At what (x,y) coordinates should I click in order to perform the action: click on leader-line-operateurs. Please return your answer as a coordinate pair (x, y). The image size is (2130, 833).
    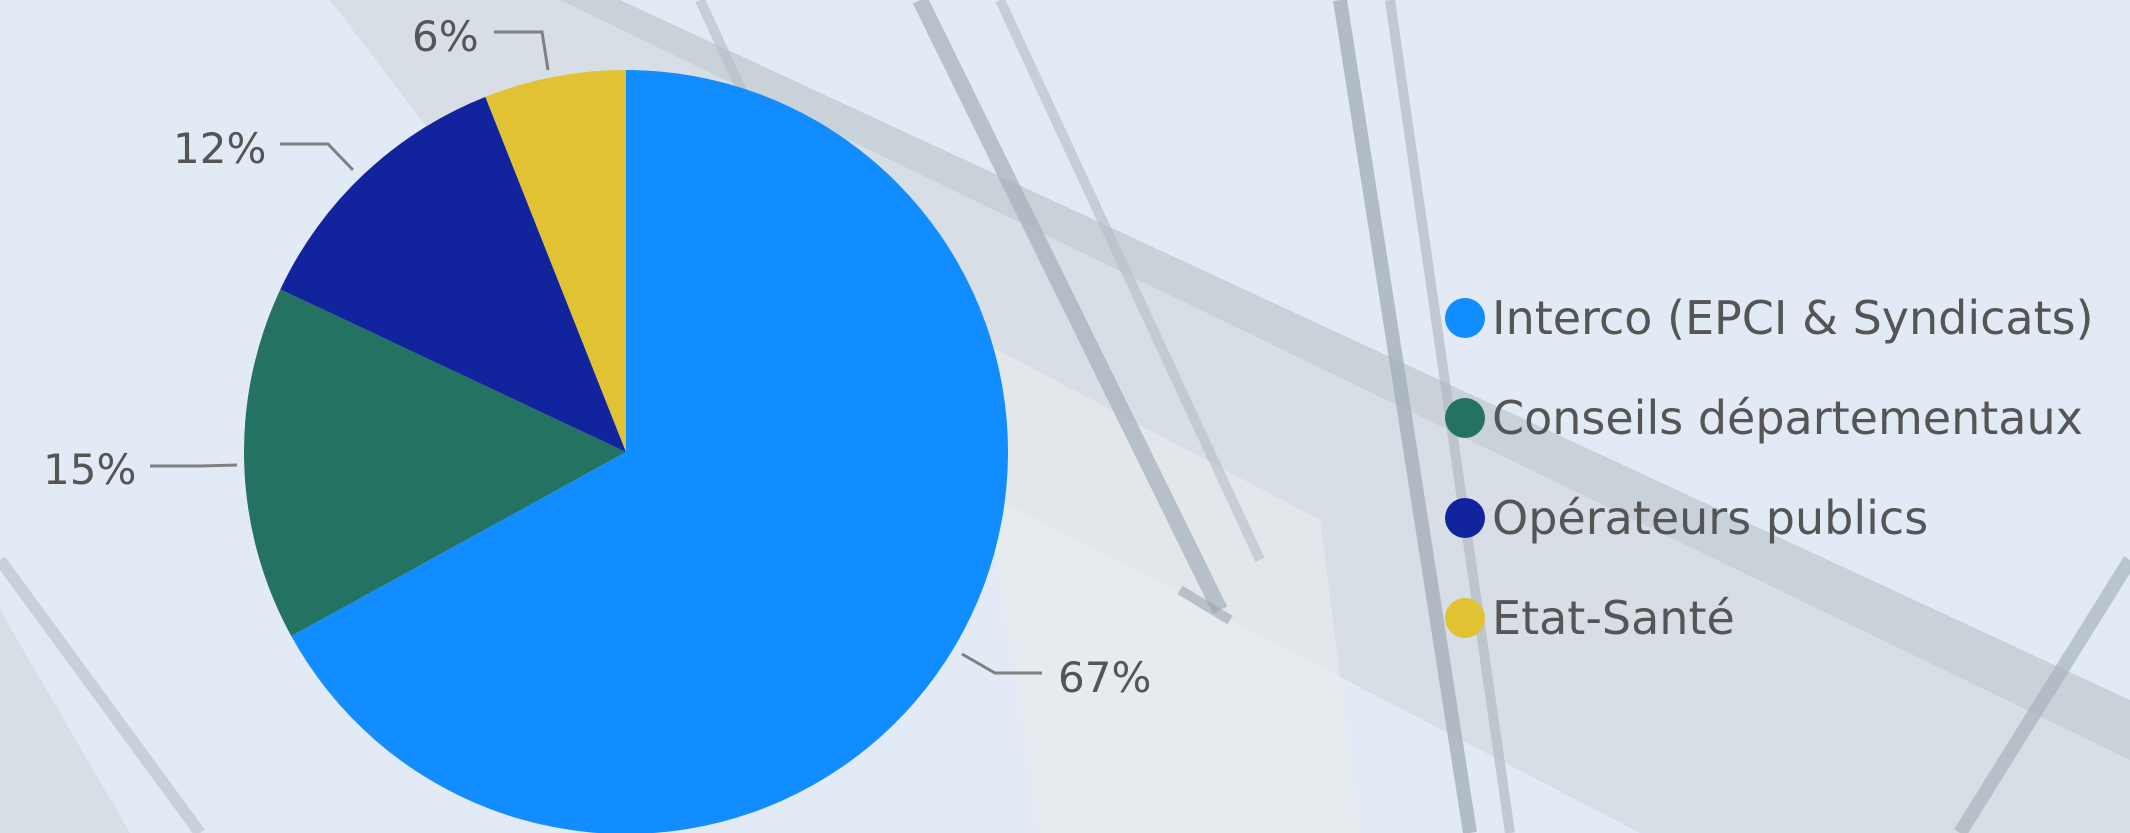
    Looking at the image, I should click on (317, 157).